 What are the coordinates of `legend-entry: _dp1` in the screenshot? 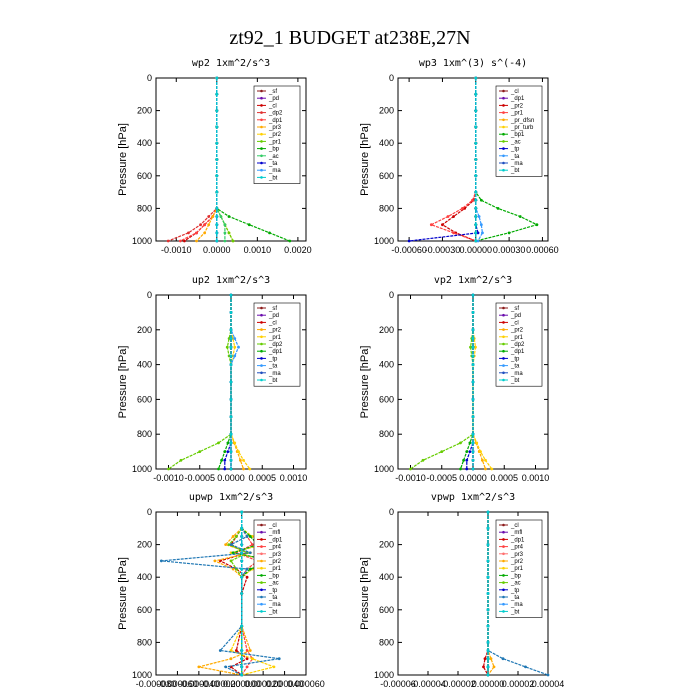 It's located at (517, 352).